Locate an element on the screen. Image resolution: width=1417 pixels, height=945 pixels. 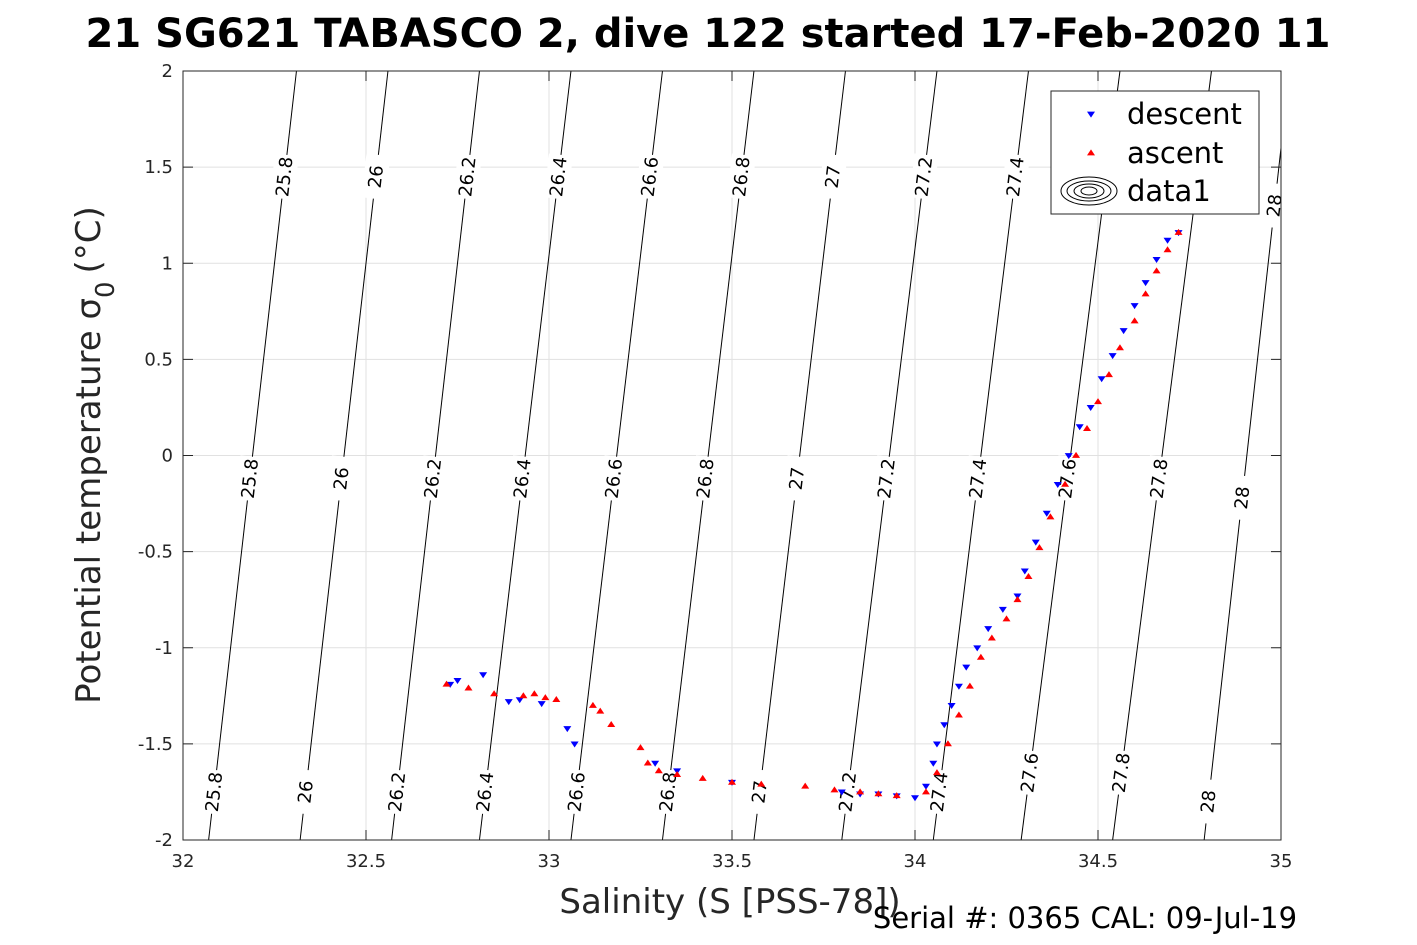
legend-ascent-marker is located at coordinates (1091, 152).